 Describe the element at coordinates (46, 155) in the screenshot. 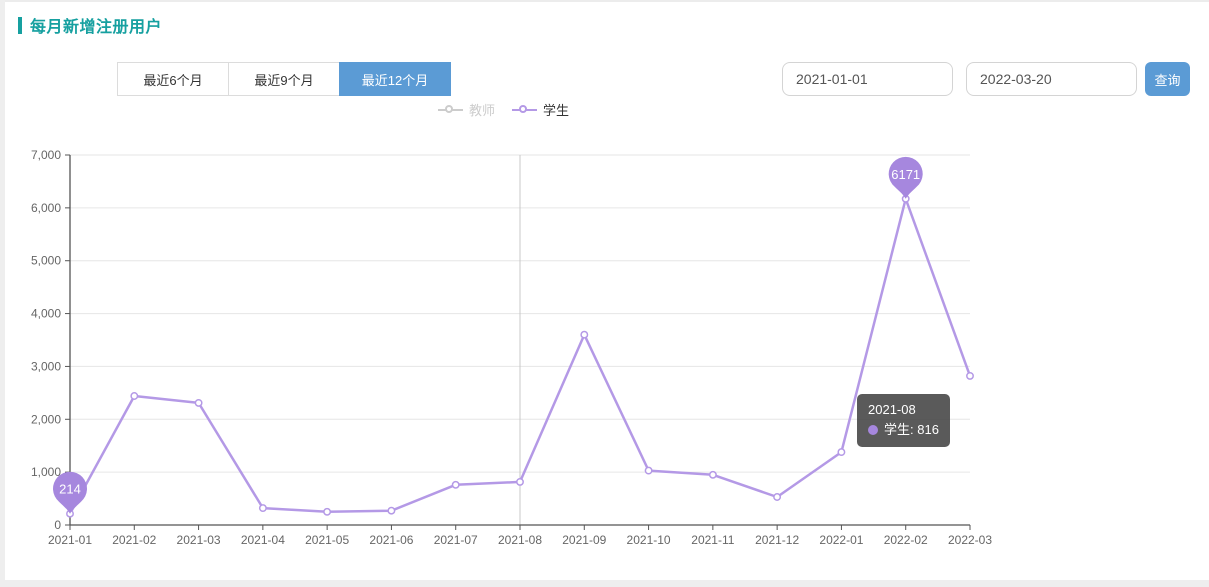

I see `svg-text: 7,000` at that location.